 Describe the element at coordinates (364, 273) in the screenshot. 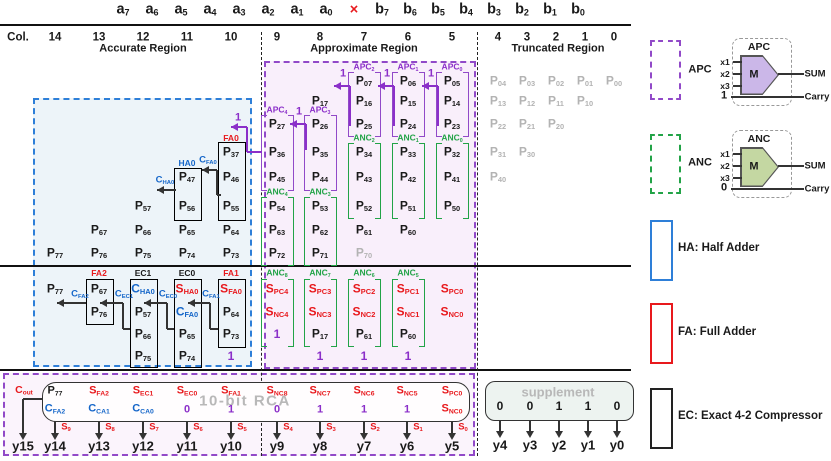

I see `group-label: ANC6` at that location.